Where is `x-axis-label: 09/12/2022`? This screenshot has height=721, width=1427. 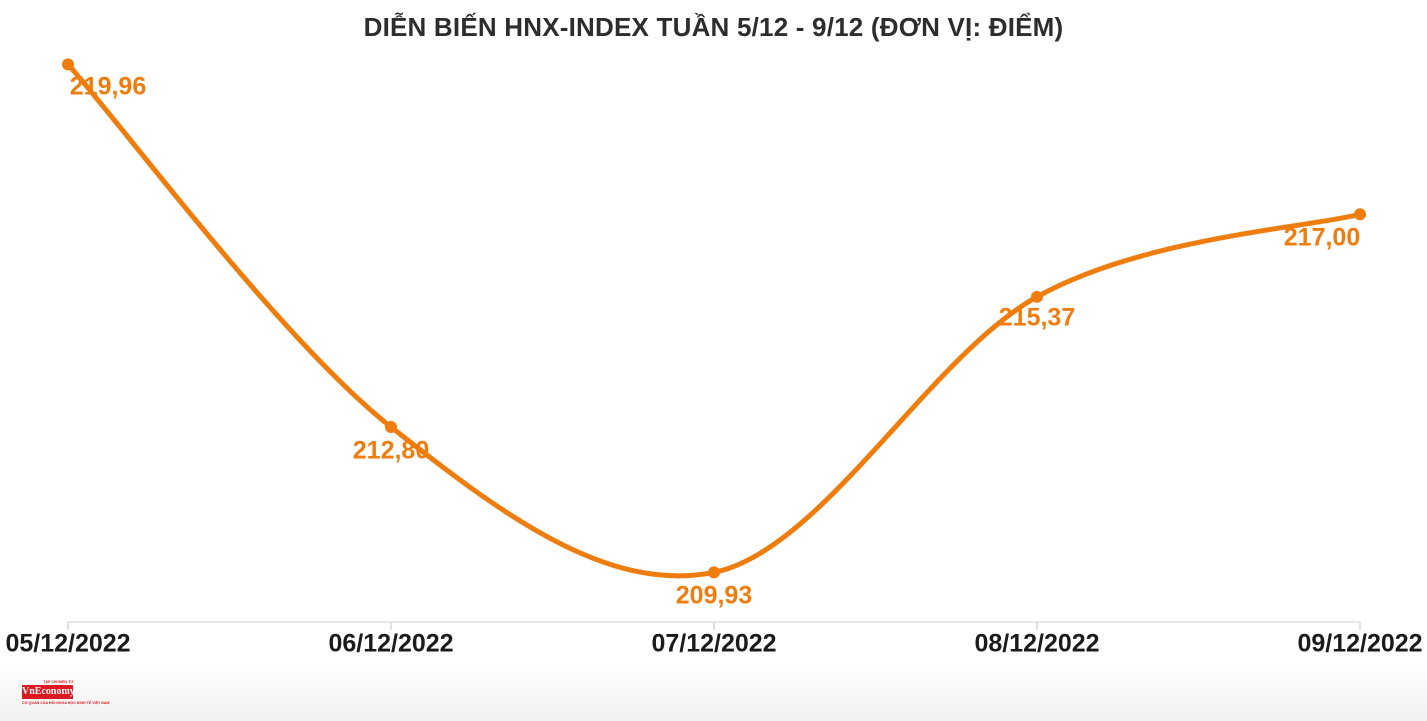 x-axis-label: 09/12/2022 is located at coordinates (1360, 643).